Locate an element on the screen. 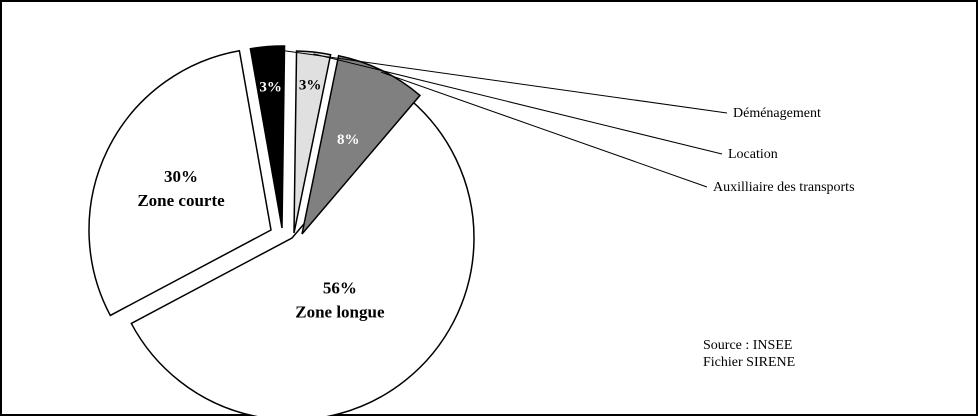 Image resolution: width=978 pixels, height=416 pixels. pie-slice-d-m-nagement is located at coordinates (267, 137).